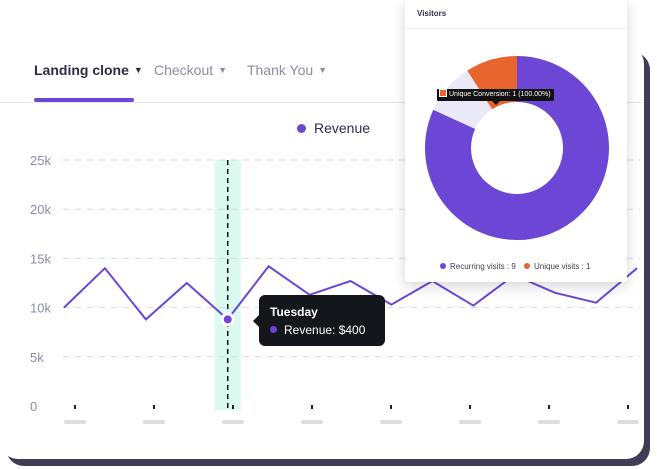 The height and width of the screenshot is (469, 657). What do you see at coordinates (319, 320) in the screenshot?
I see `chart-tooltip: Tuesday Revenue: $400` at bounding box center [319, 320].